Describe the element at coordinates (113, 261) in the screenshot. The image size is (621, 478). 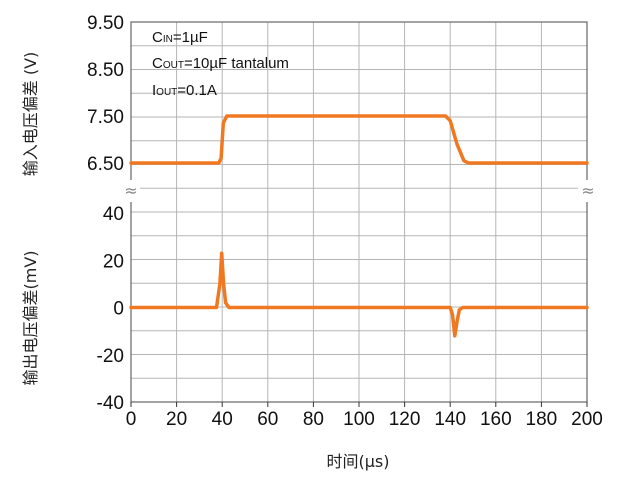
I see `y-lower-tick-label: 20` at that location.